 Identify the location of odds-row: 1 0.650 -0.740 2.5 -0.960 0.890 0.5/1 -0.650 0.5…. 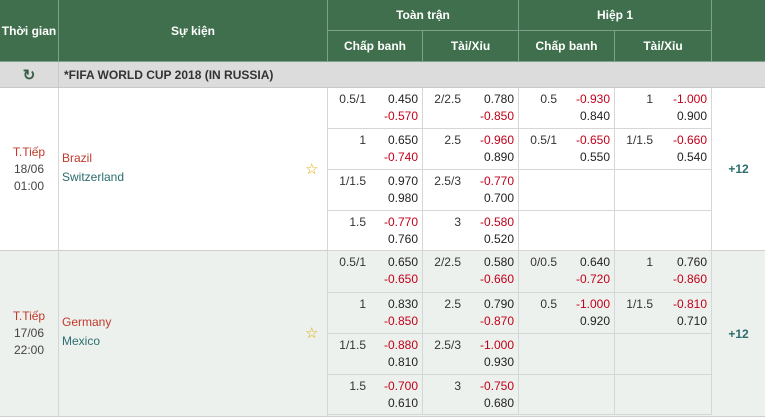
(520, 149).